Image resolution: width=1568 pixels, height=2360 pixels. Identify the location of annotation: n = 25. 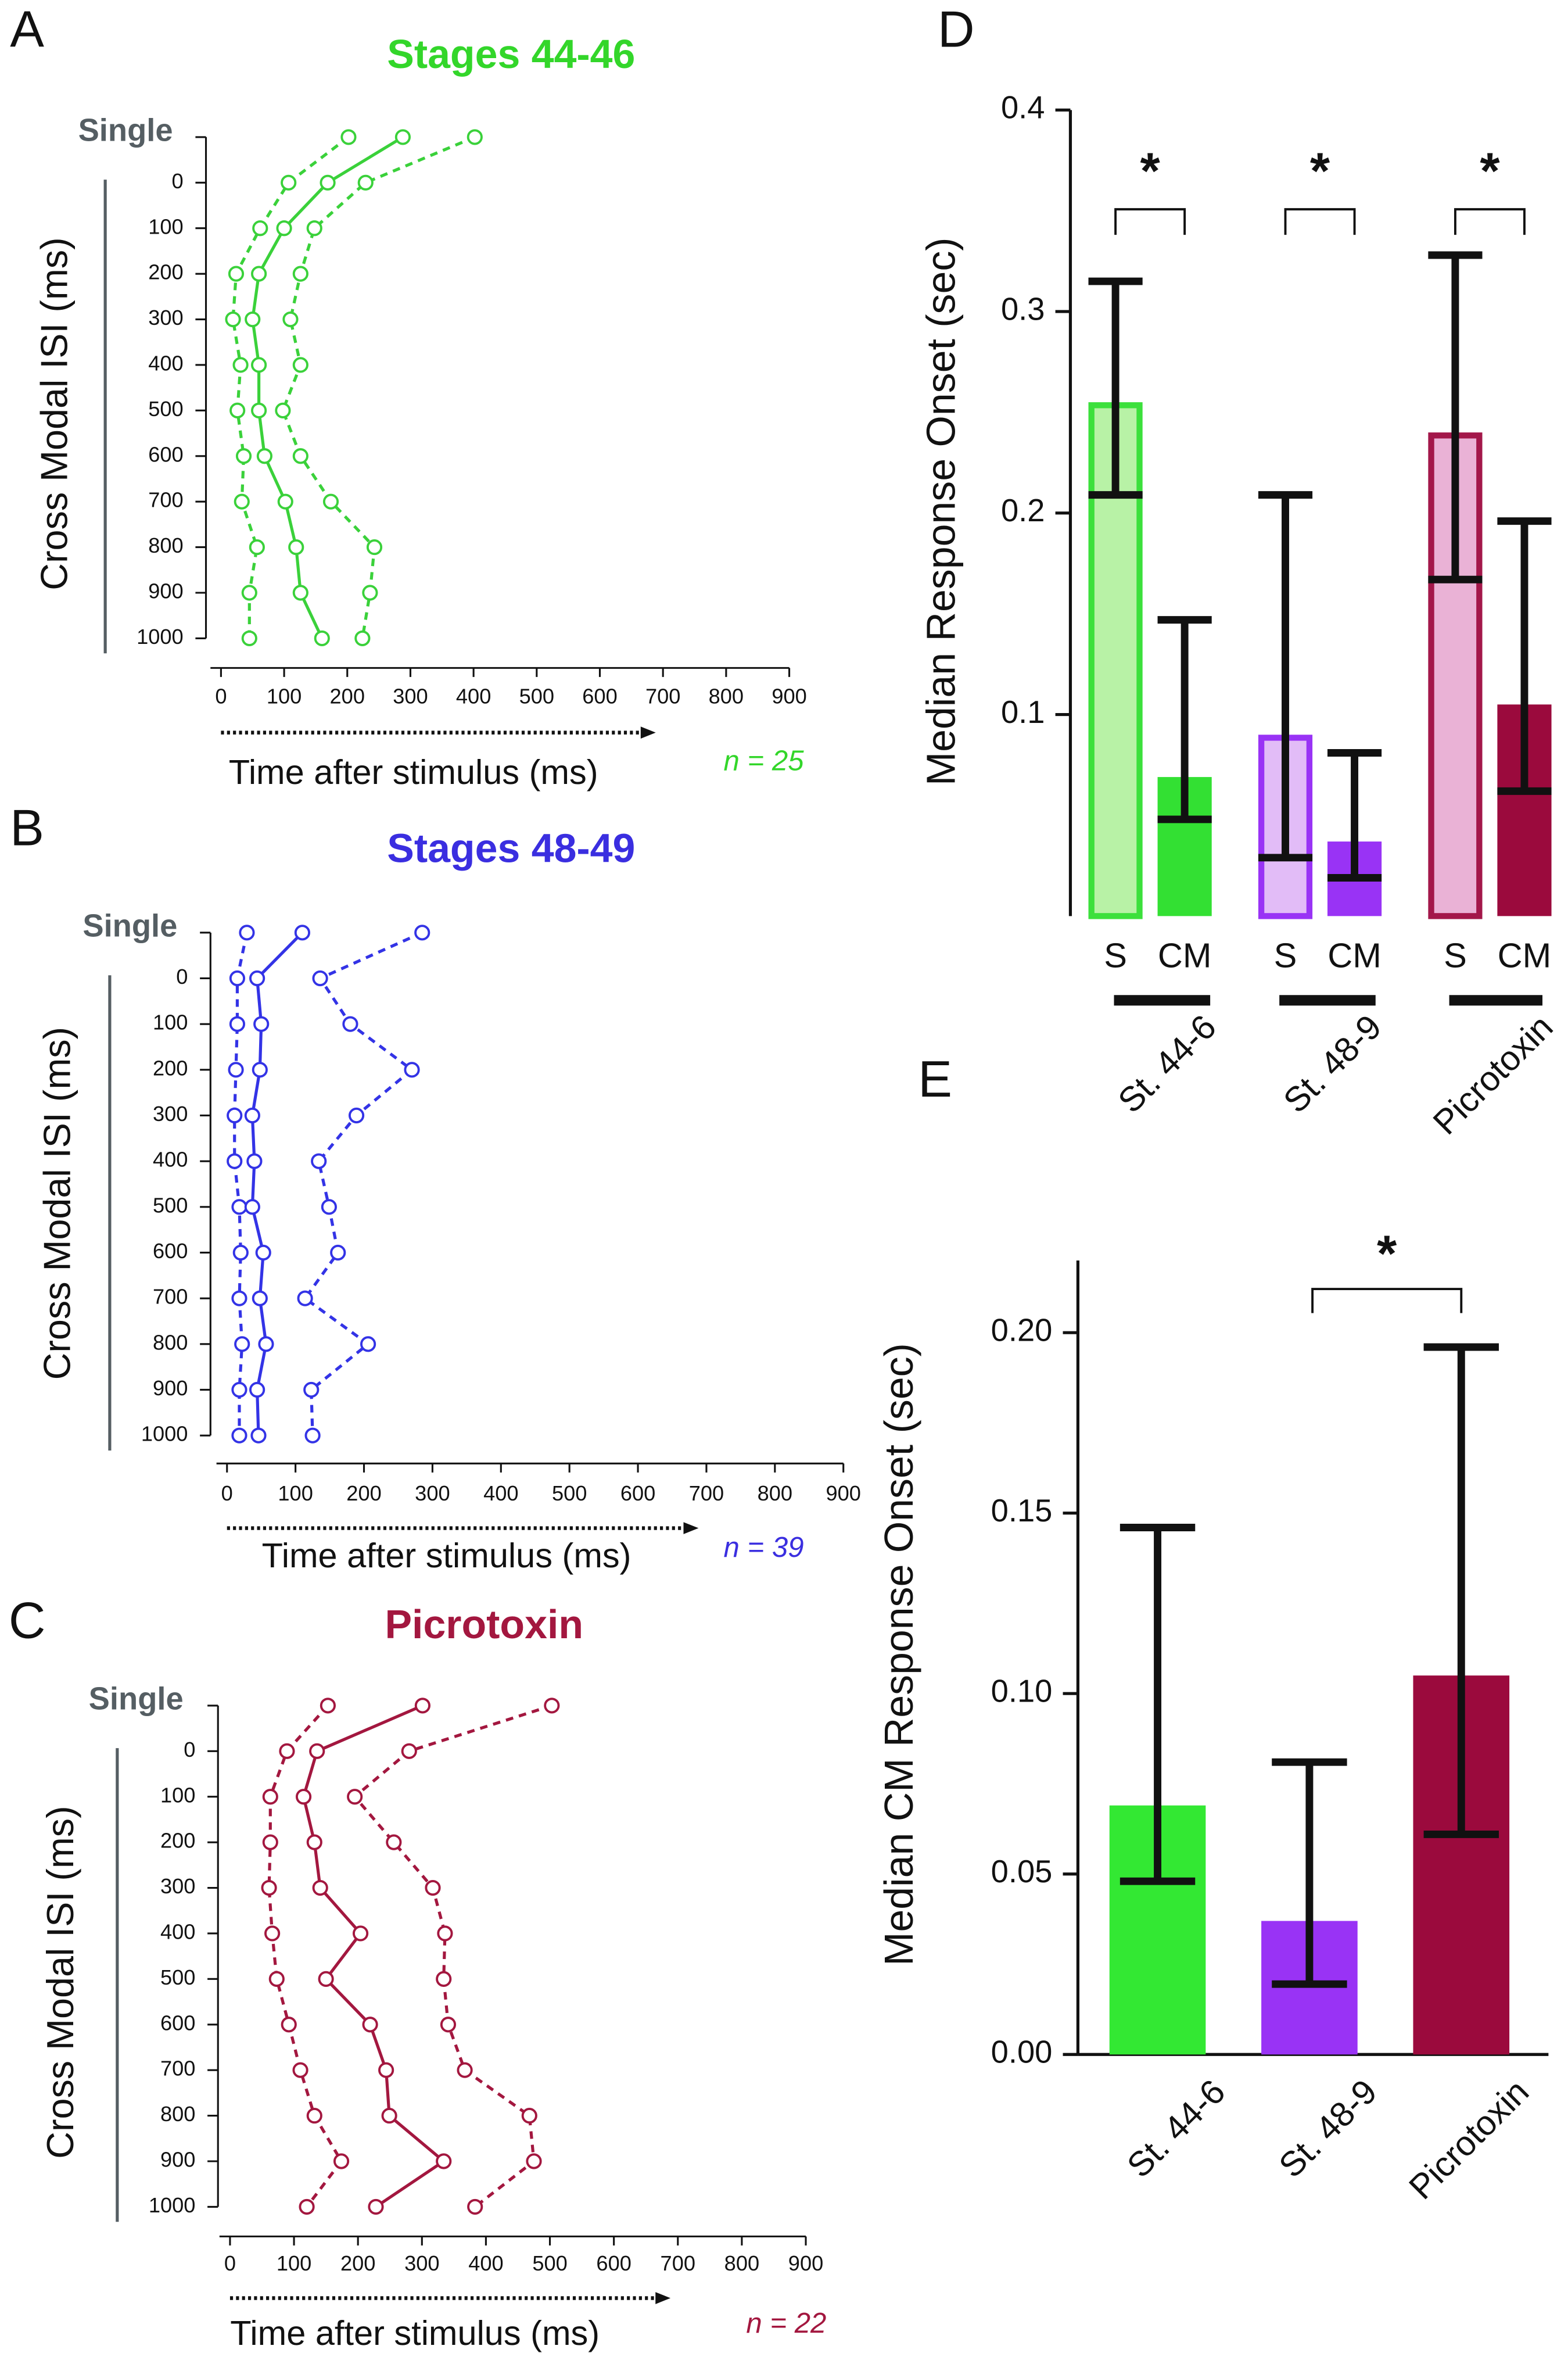
(765, 760).